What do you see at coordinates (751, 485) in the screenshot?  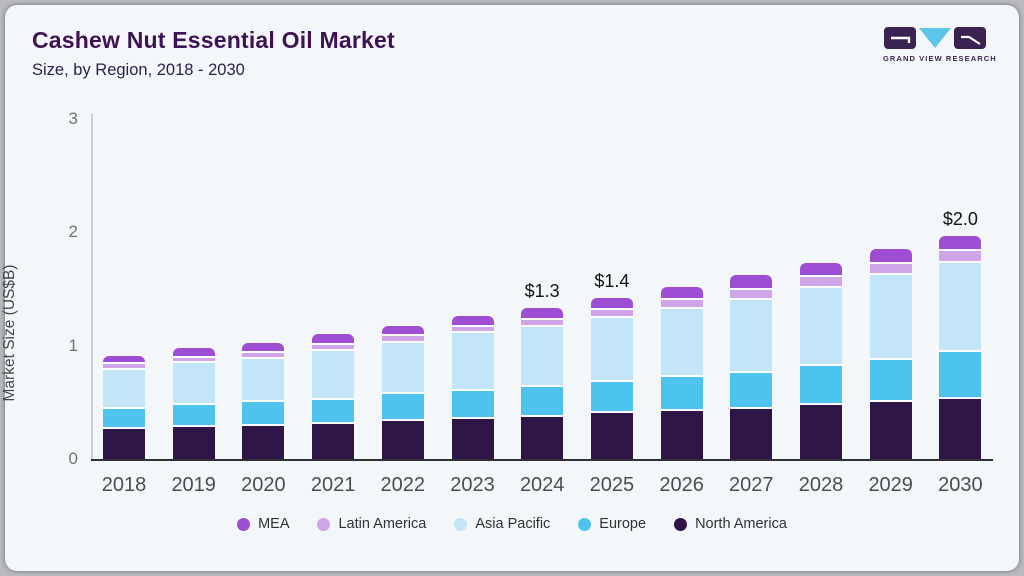 I see `x-tick-2027: 2027` at bounding box center [751, 485].